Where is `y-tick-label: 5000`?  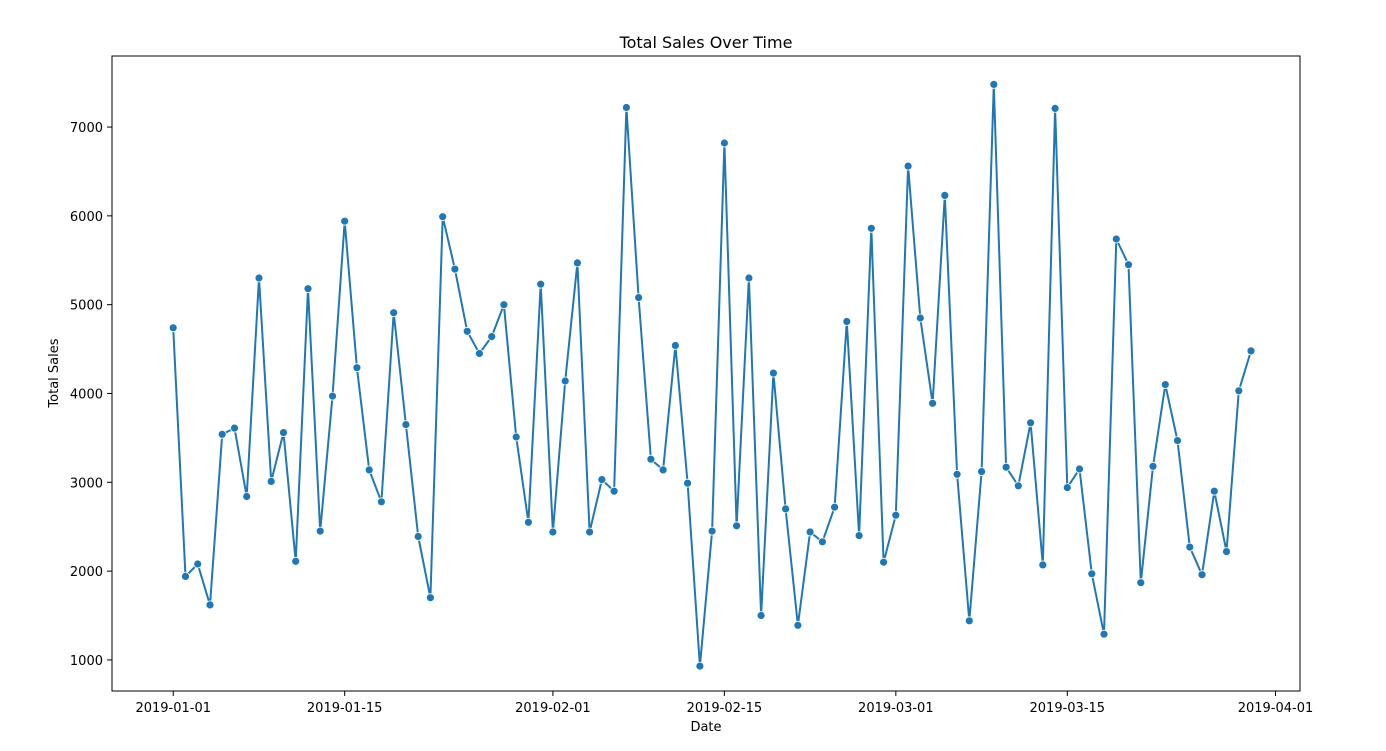
y-tick-label: 5000 is located at coordinates (86, 306).